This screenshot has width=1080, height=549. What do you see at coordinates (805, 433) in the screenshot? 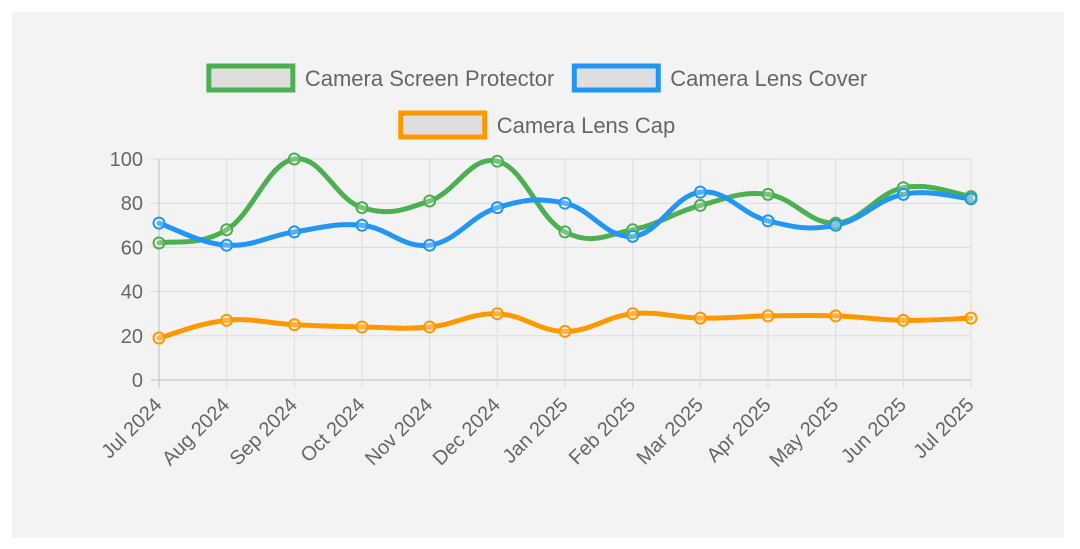
I see `x-tick-label: May 2025` at bounding box center [805, 433].